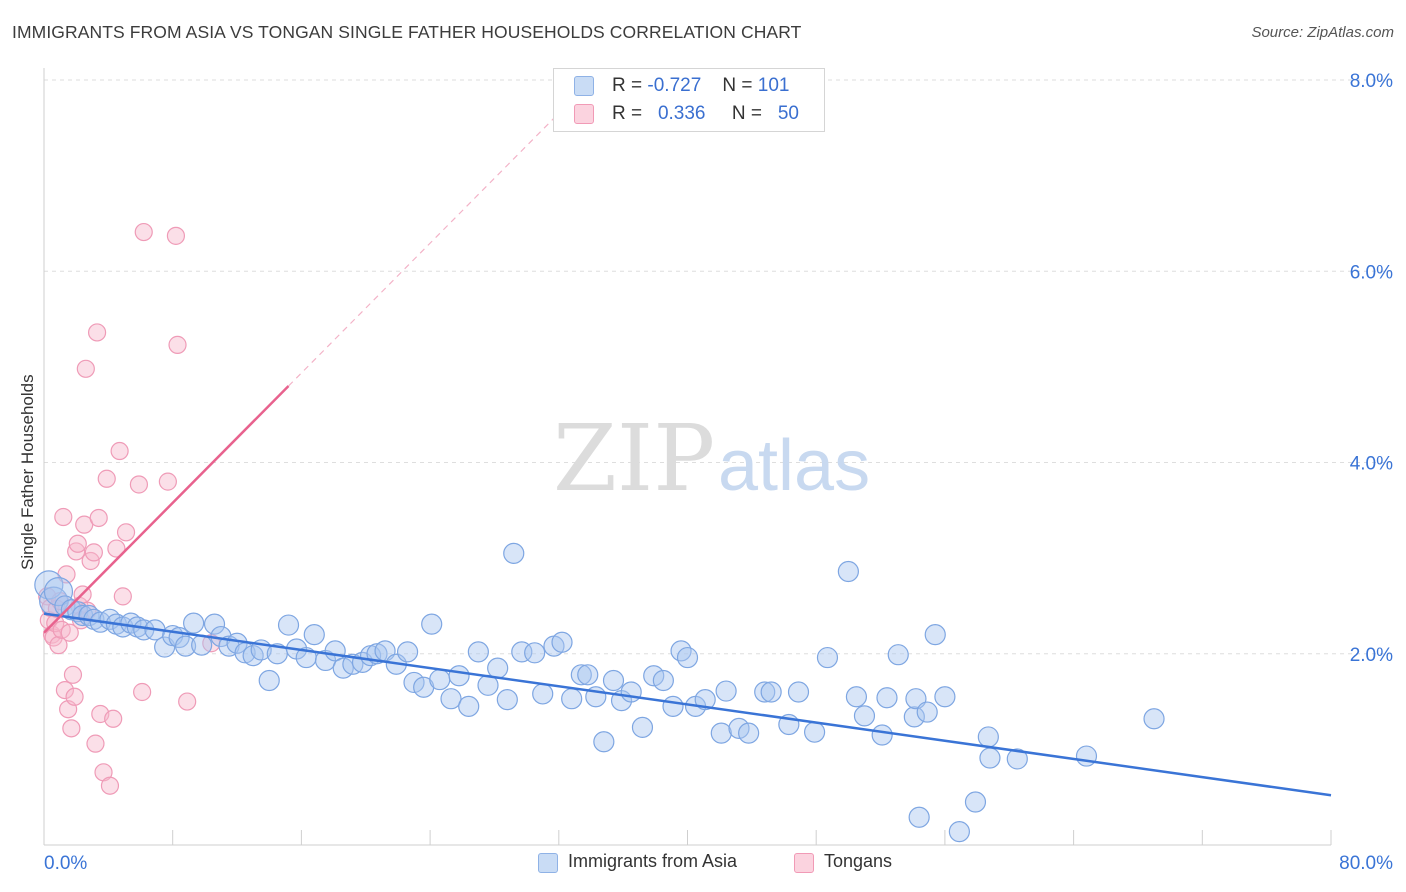 This screenshot has height=892, width=1406. What do you see at coordinates (440, 233) in the screenshot?
I see `tongans-trend-extension` at bounding box center [440, 233].